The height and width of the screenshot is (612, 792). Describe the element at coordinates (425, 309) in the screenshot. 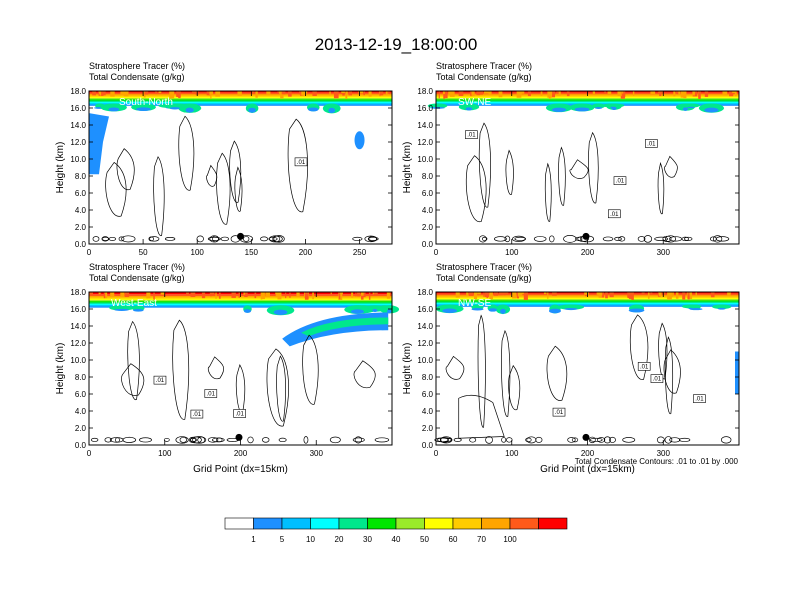

I see `y-tick-label: 16.0` at that location.